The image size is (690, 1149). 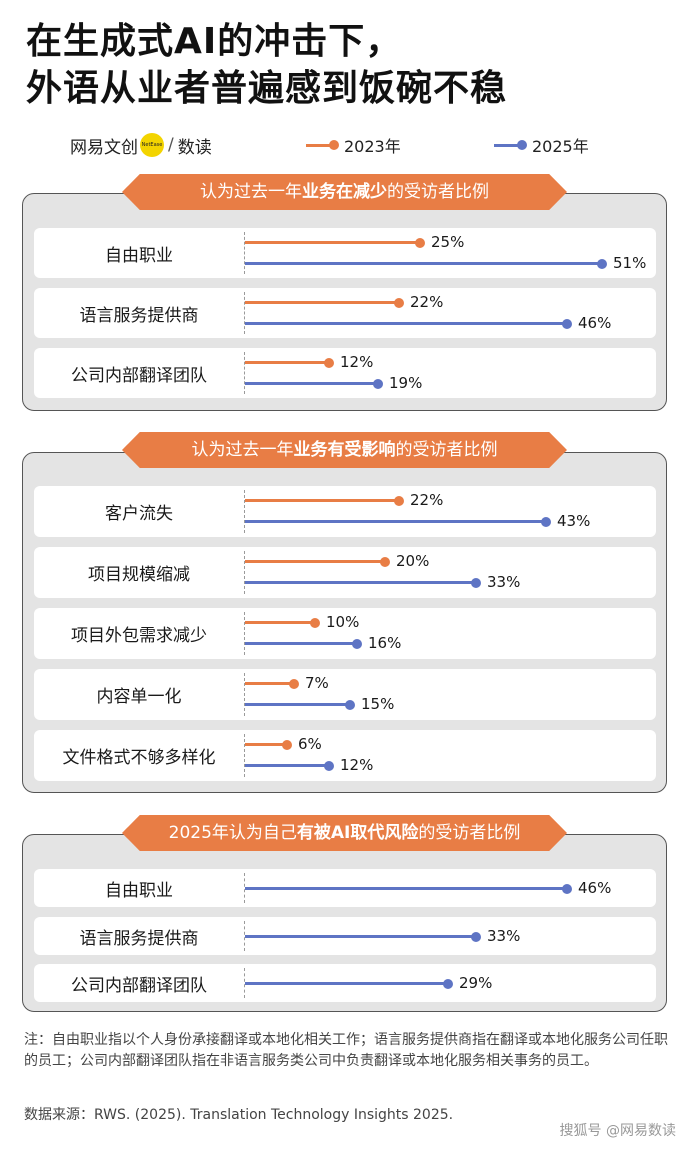 I want to click on category-label: 客户流失, so click(x=139, y=514).